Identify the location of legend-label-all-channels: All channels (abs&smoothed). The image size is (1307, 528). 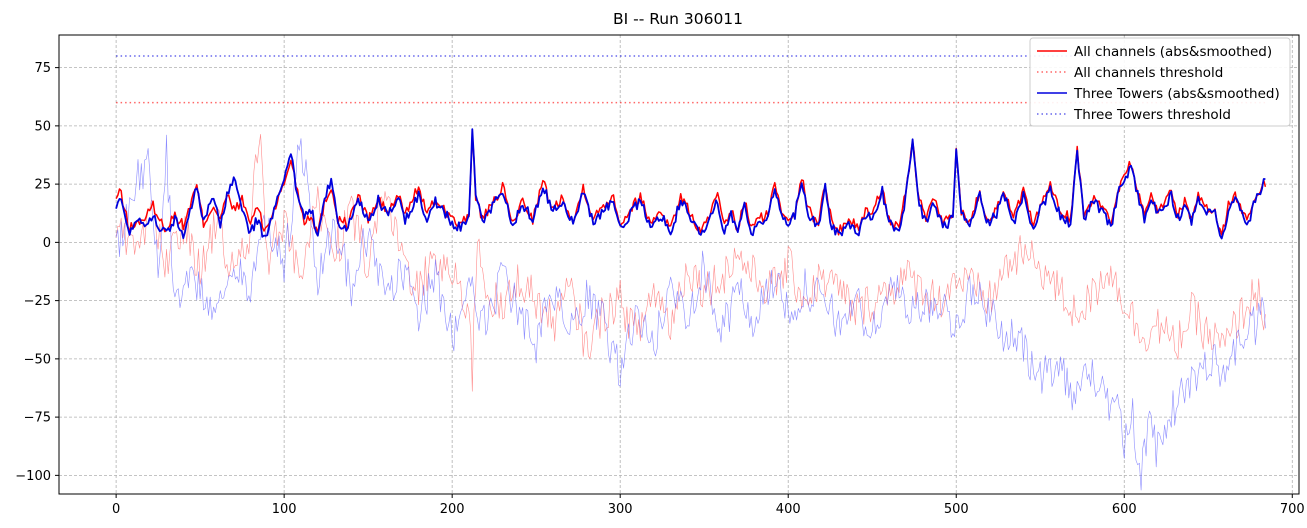
(1173, 52).